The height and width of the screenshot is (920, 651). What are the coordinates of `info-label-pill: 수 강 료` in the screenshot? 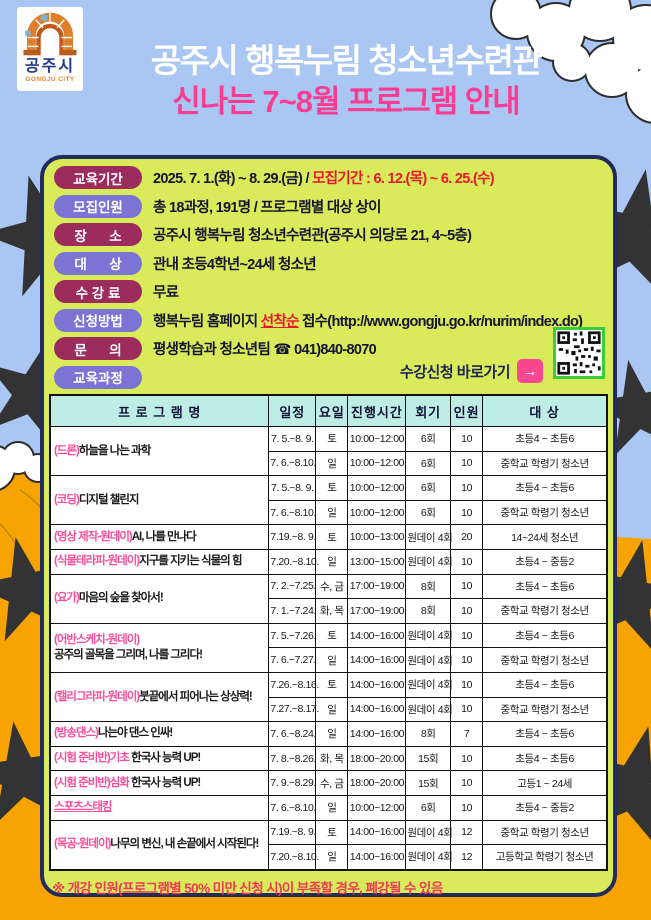 It's located at (98, 291).